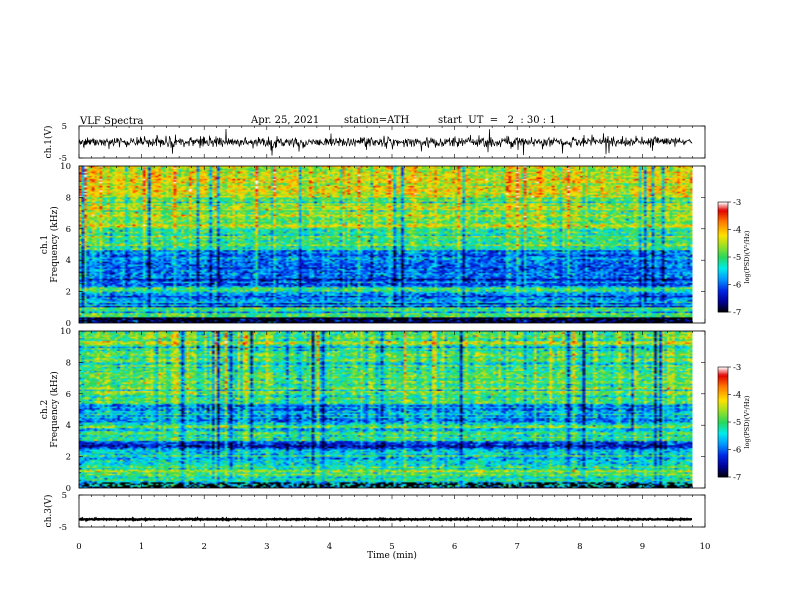  What do you see at coordinates (68, 426) in the screenshot?
I see `ch2-spectrogram-ytick-label: 4` at bounding box center [68, 426].